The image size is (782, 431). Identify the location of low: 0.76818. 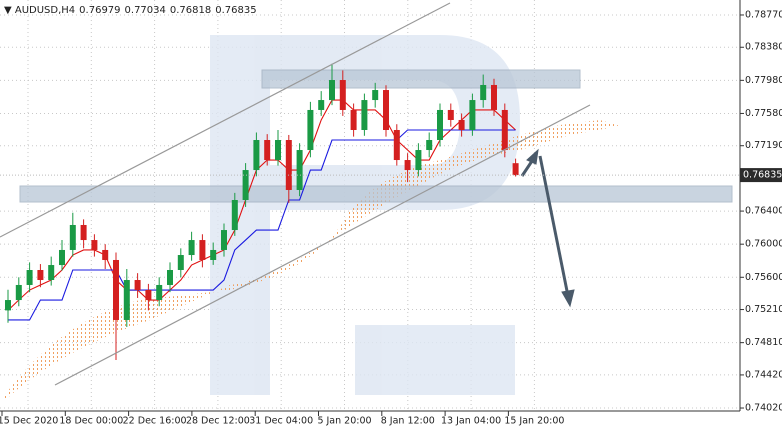
(190, 10).